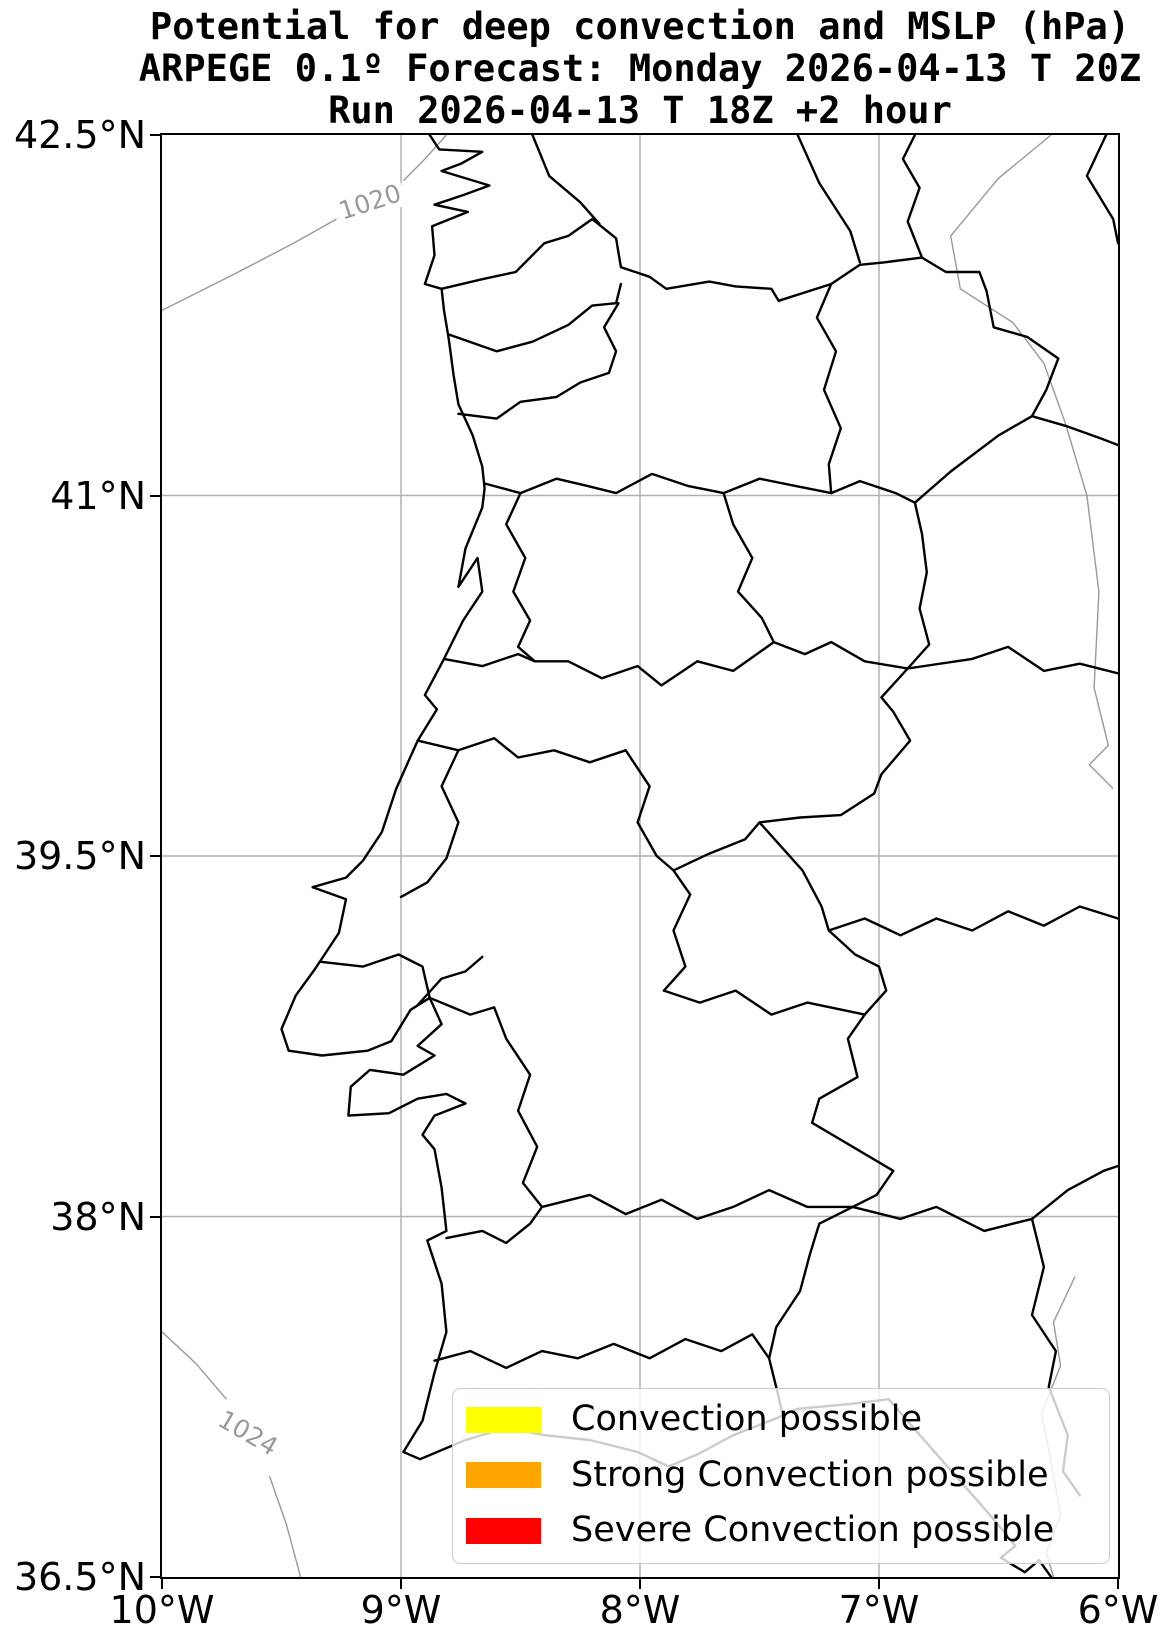 The height and width of the screenshot is (1646, 1174). Describe the element at coordinates (79, 856) in the screenshot. I see `y-axis-tick-label: 39.5°N` at that location.